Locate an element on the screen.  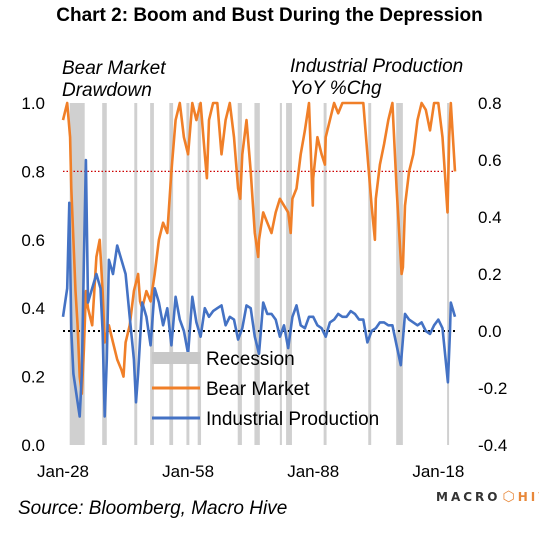
brand-logo: MACRO⬡HIVE is located at coordinates (487, 497).